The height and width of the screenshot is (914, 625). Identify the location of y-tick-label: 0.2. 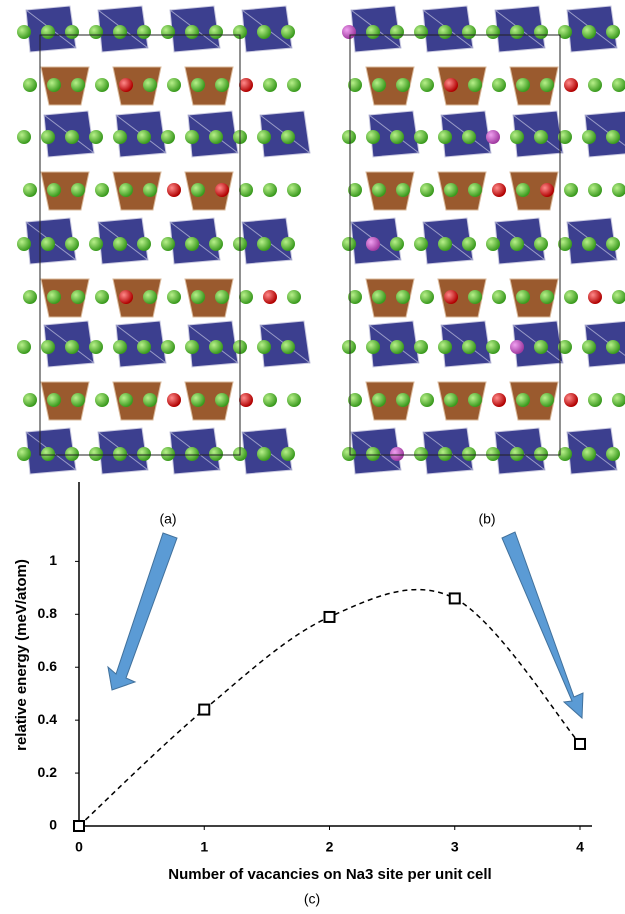
(48, 772).